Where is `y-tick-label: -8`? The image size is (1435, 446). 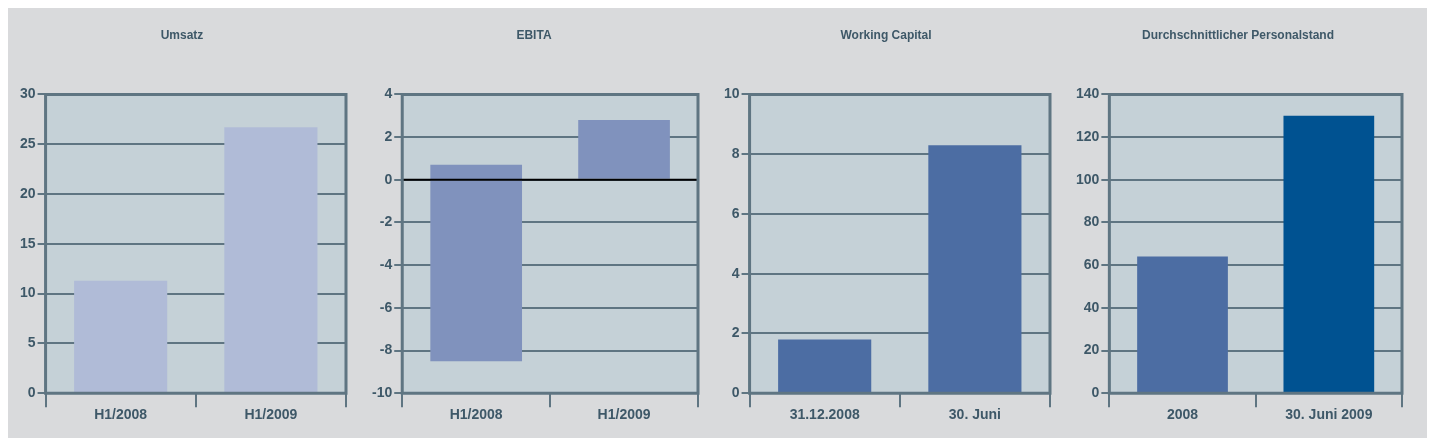 y-tick-label: -8 is located at coordinates (386, 349).